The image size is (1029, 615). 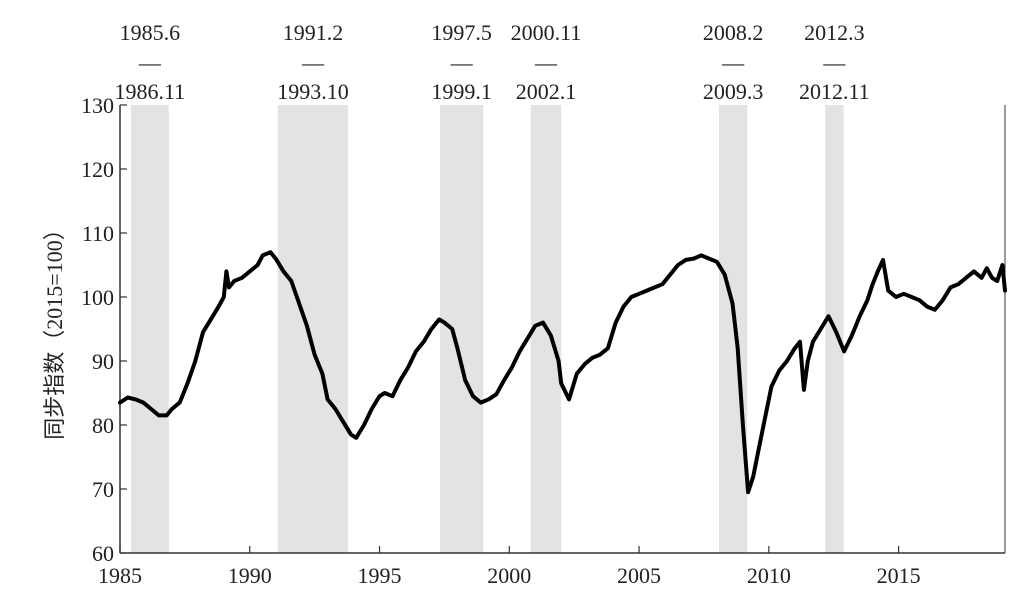 I want to click on period-start-label: 1991.2, so click(x=313, y=32).